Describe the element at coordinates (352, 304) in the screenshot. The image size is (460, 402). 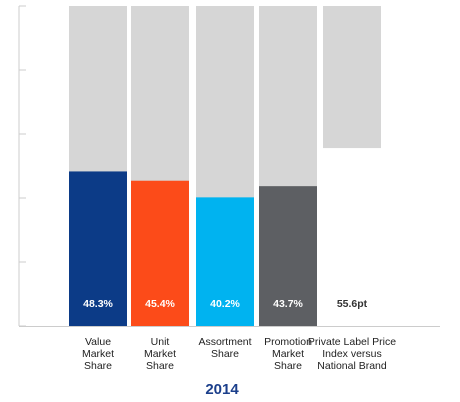
I see `data-label: 55.6pt` at that location.